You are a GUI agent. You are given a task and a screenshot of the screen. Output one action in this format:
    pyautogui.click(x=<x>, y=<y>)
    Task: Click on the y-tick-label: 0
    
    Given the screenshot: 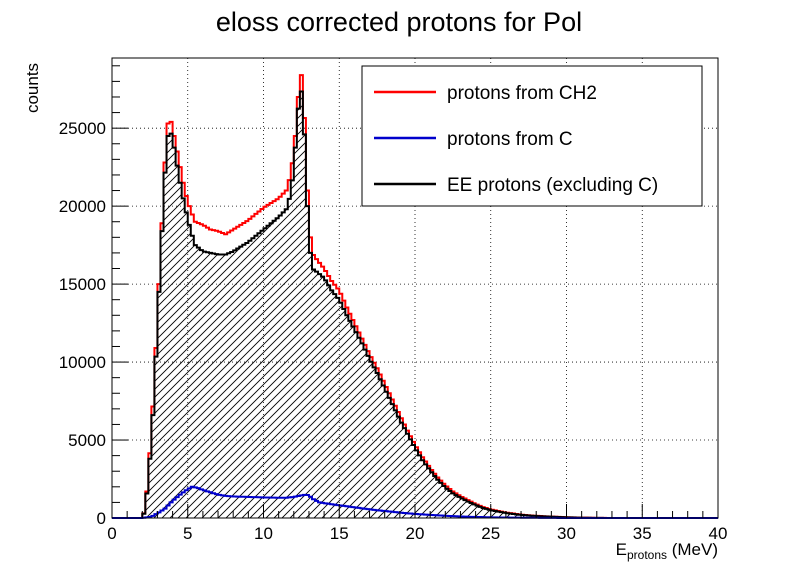 What is the action you would take?
    pyautogui.click(x=101, y=518)
    